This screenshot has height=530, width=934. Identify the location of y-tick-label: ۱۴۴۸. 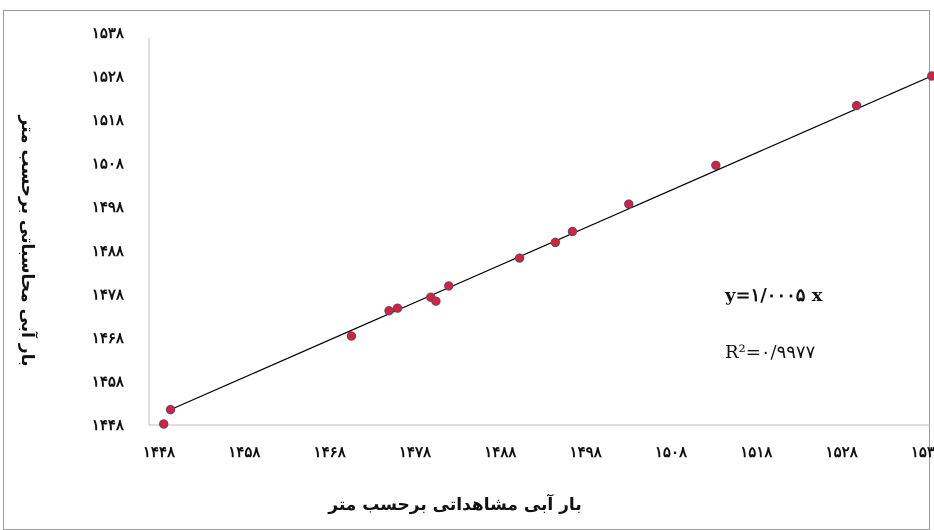
(108, 425).